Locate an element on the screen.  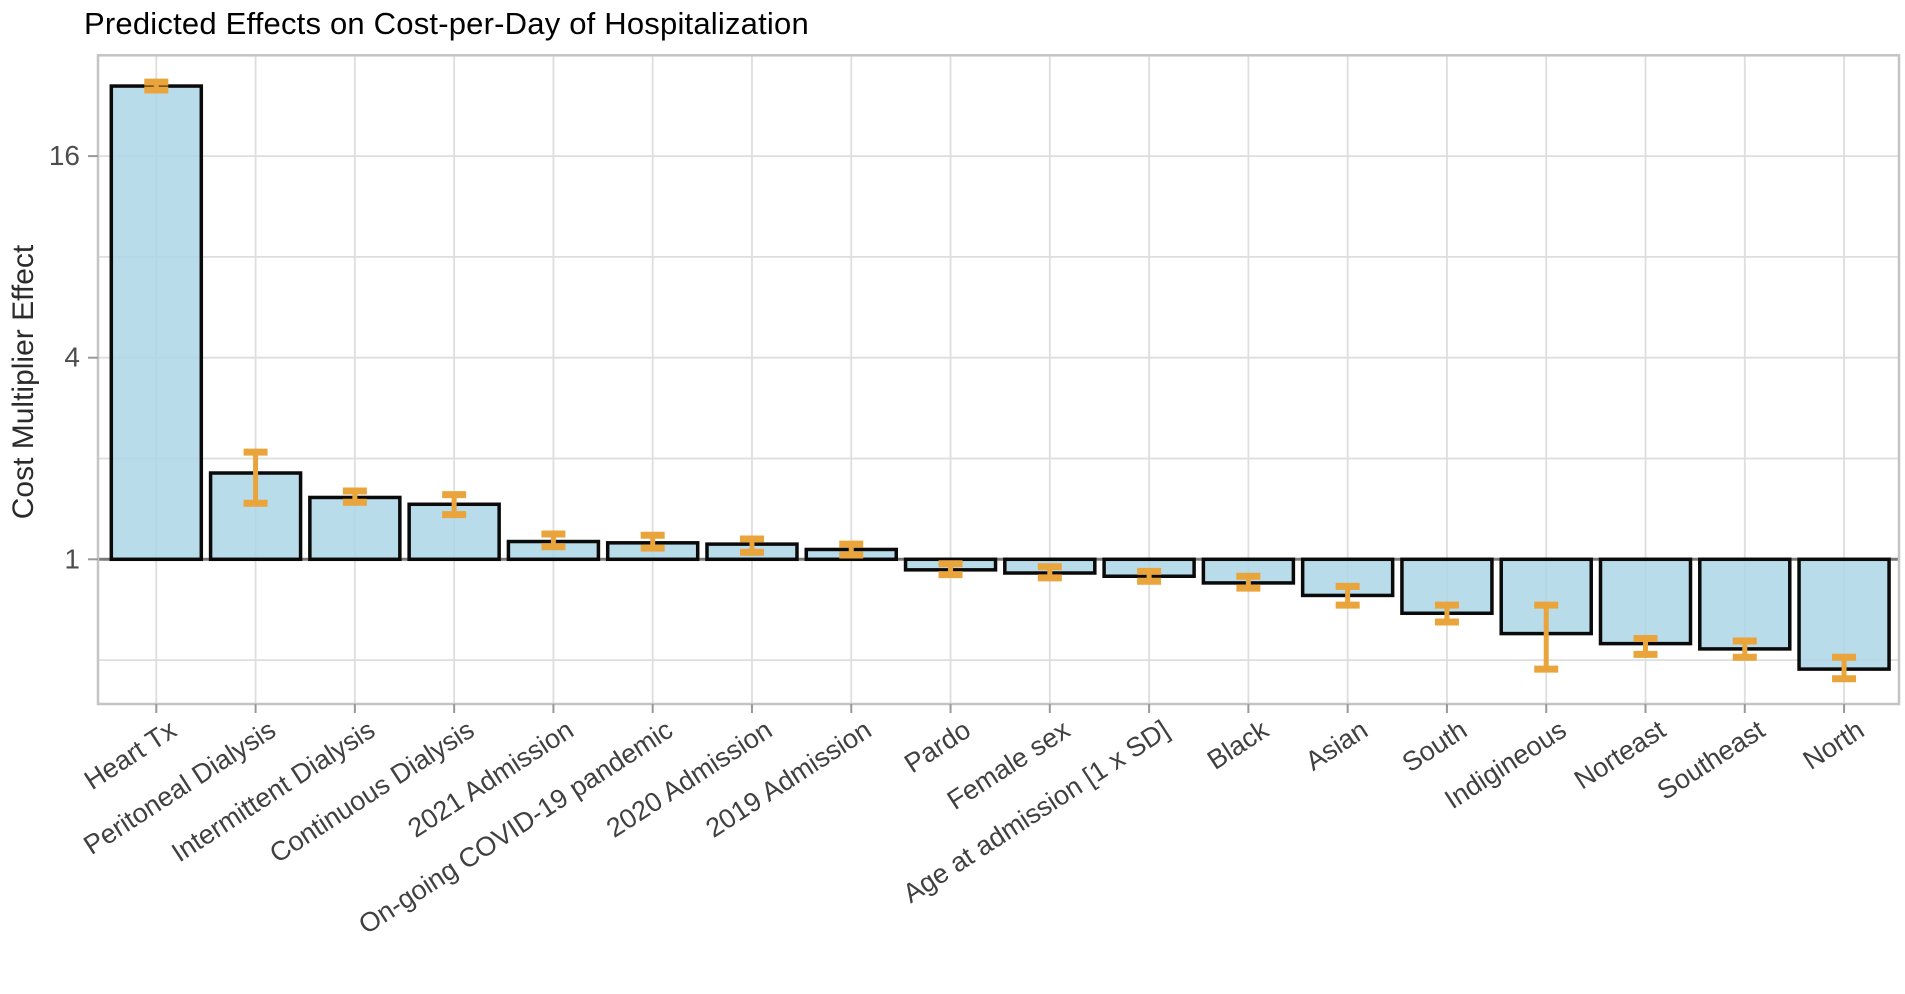
x-tick-label: North is located at coordinates (1834, 744).